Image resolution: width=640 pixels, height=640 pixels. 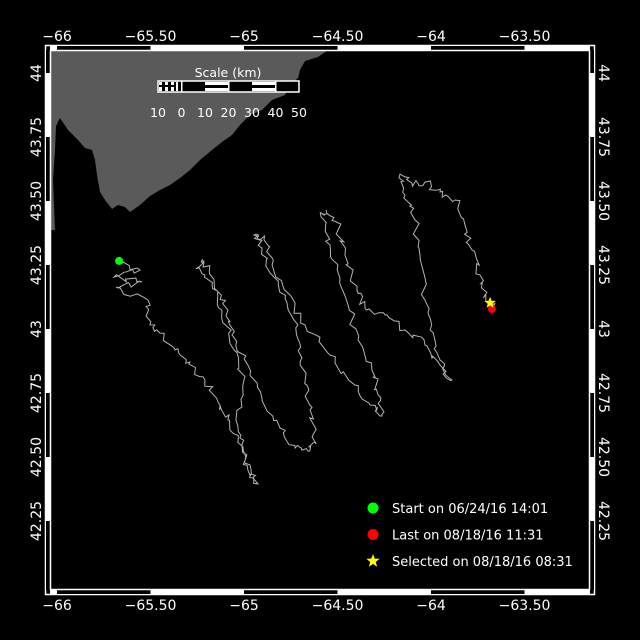 What do you see at coordinates (431, 606) in the screenshot?
I see `lon-label-bottom: −64` at bounding box center [431, 606].